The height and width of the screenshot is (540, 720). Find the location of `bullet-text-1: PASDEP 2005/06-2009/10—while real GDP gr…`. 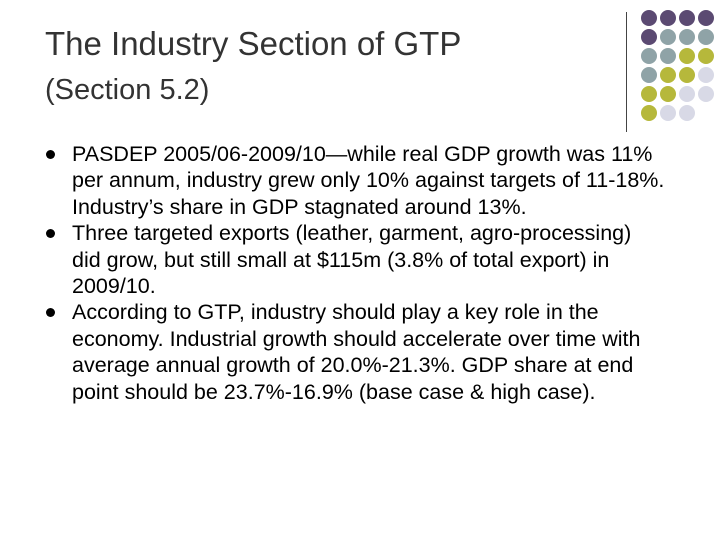

bullet-text-1: PASDEP 2005/06-2009/10—while real GDP gr… is located at coordinates (368, 180).